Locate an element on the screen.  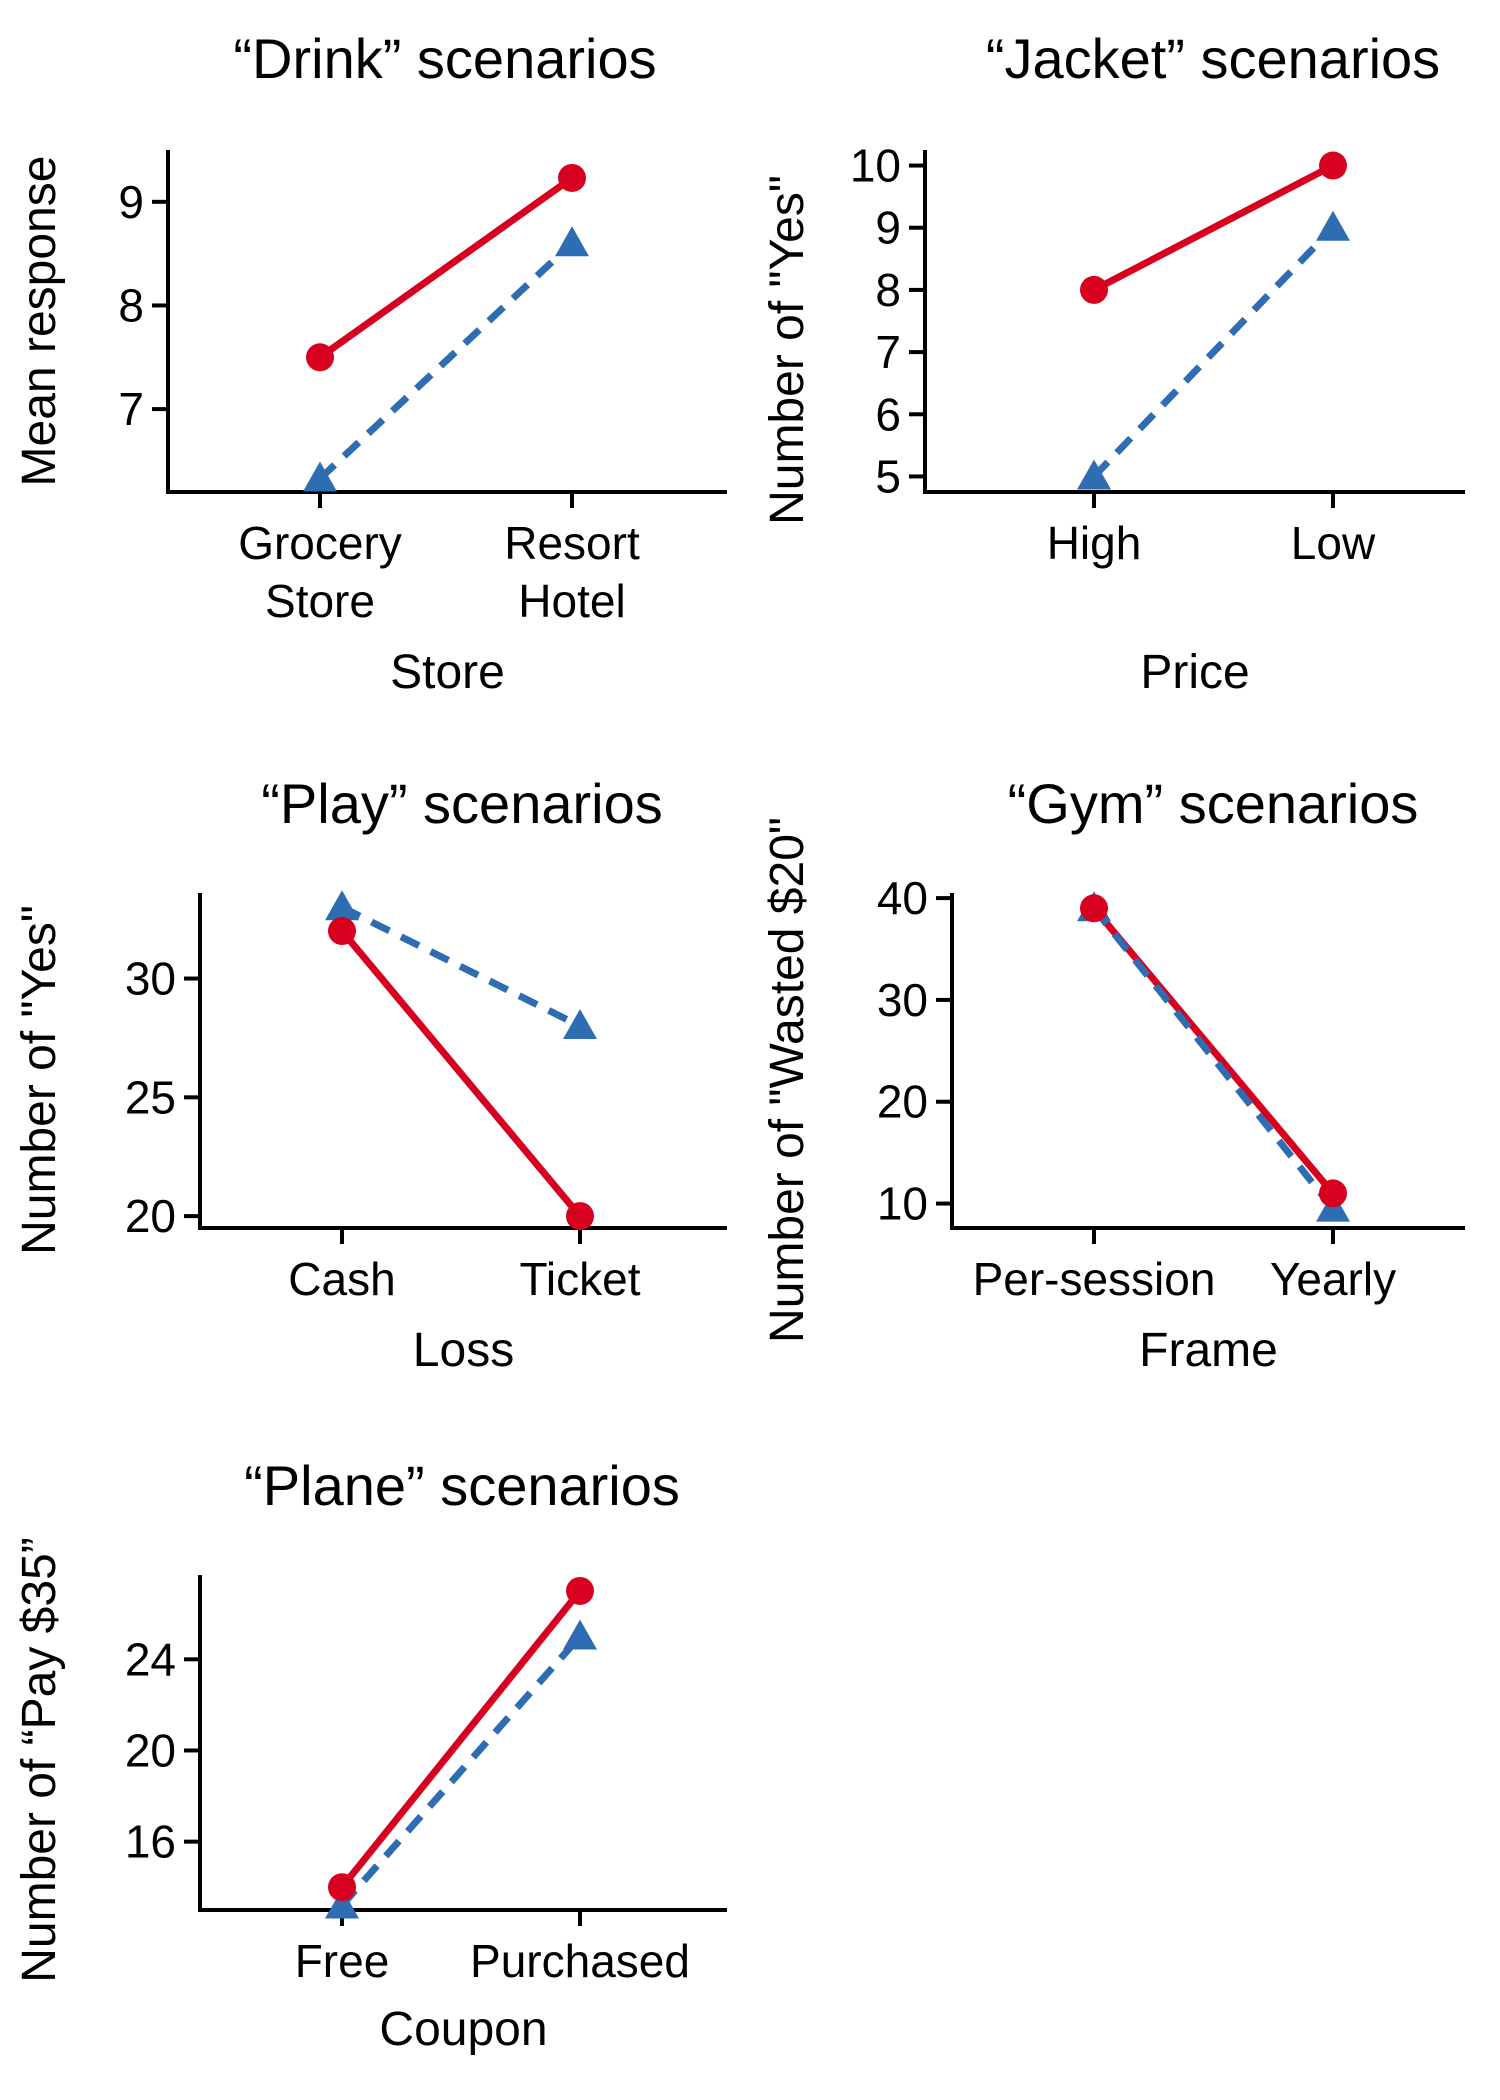
chart-title: “Plane” scenarios is located at coordinates (462, 1485).